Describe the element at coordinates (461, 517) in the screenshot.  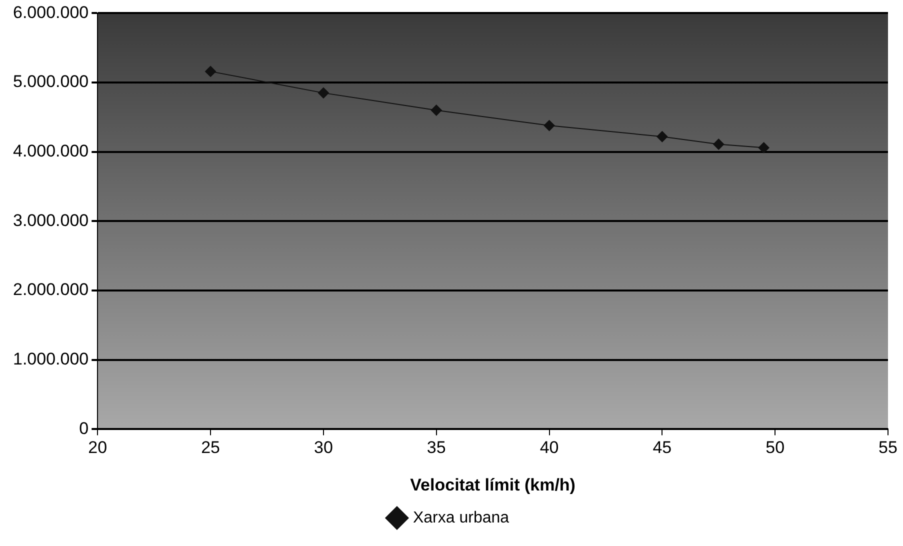
I see `legend-label: Xarxa urbana` at that location.